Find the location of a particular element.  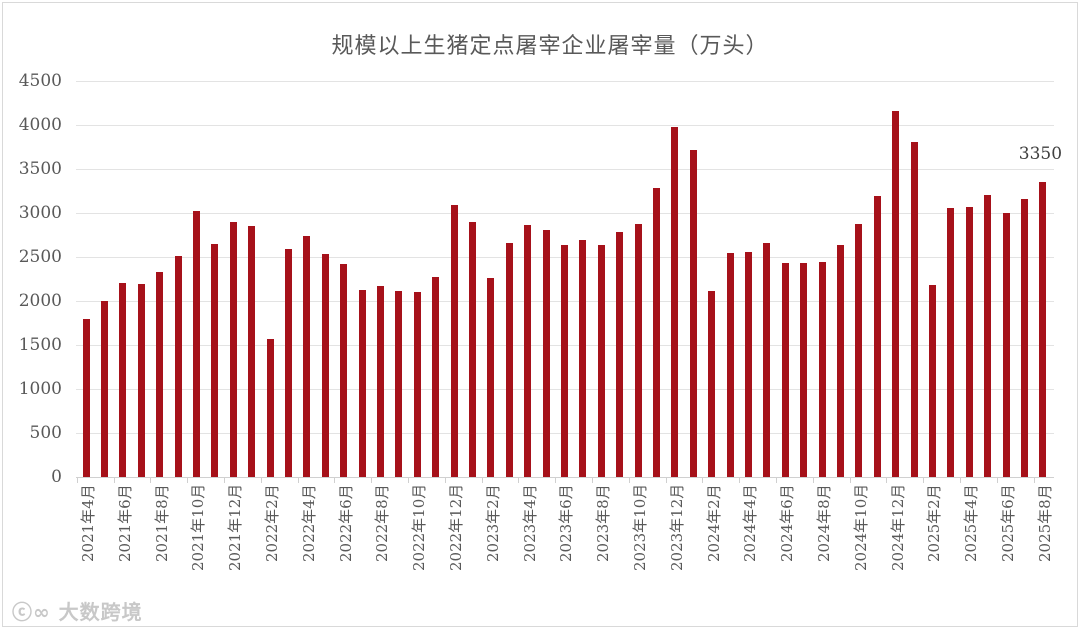

x-tick-label: 2023年6月 is located at coordinates (566, 523).